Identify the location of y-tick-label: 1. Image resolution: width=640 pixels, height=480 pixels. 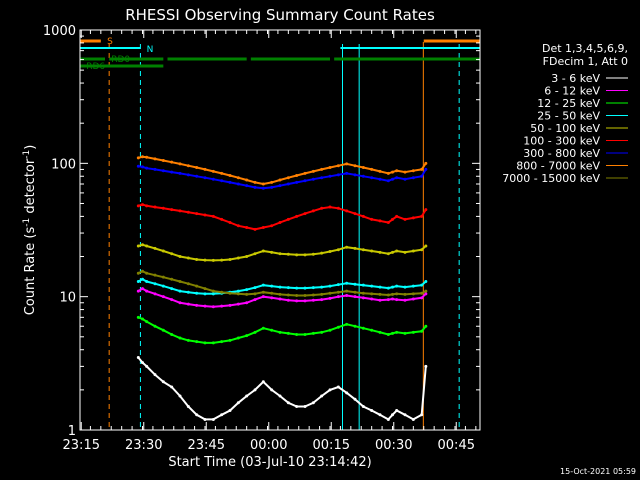
(72, 431).